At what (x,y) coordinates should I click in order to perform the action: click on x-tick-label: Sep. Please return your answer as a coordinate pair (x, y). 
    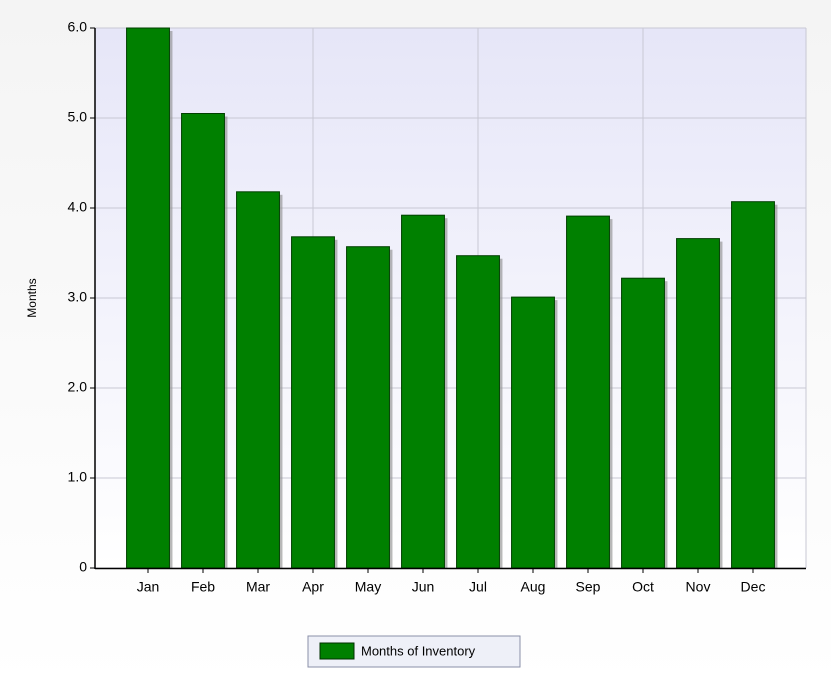
    Looking at the image, I should click on (588, 587).